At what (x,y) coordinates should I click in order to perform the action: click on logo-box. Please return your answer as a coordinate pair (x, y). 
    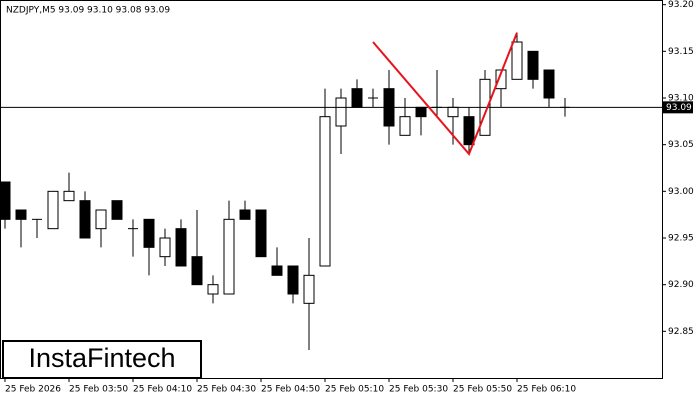
    Looking at the image, I should click on (102, 359).